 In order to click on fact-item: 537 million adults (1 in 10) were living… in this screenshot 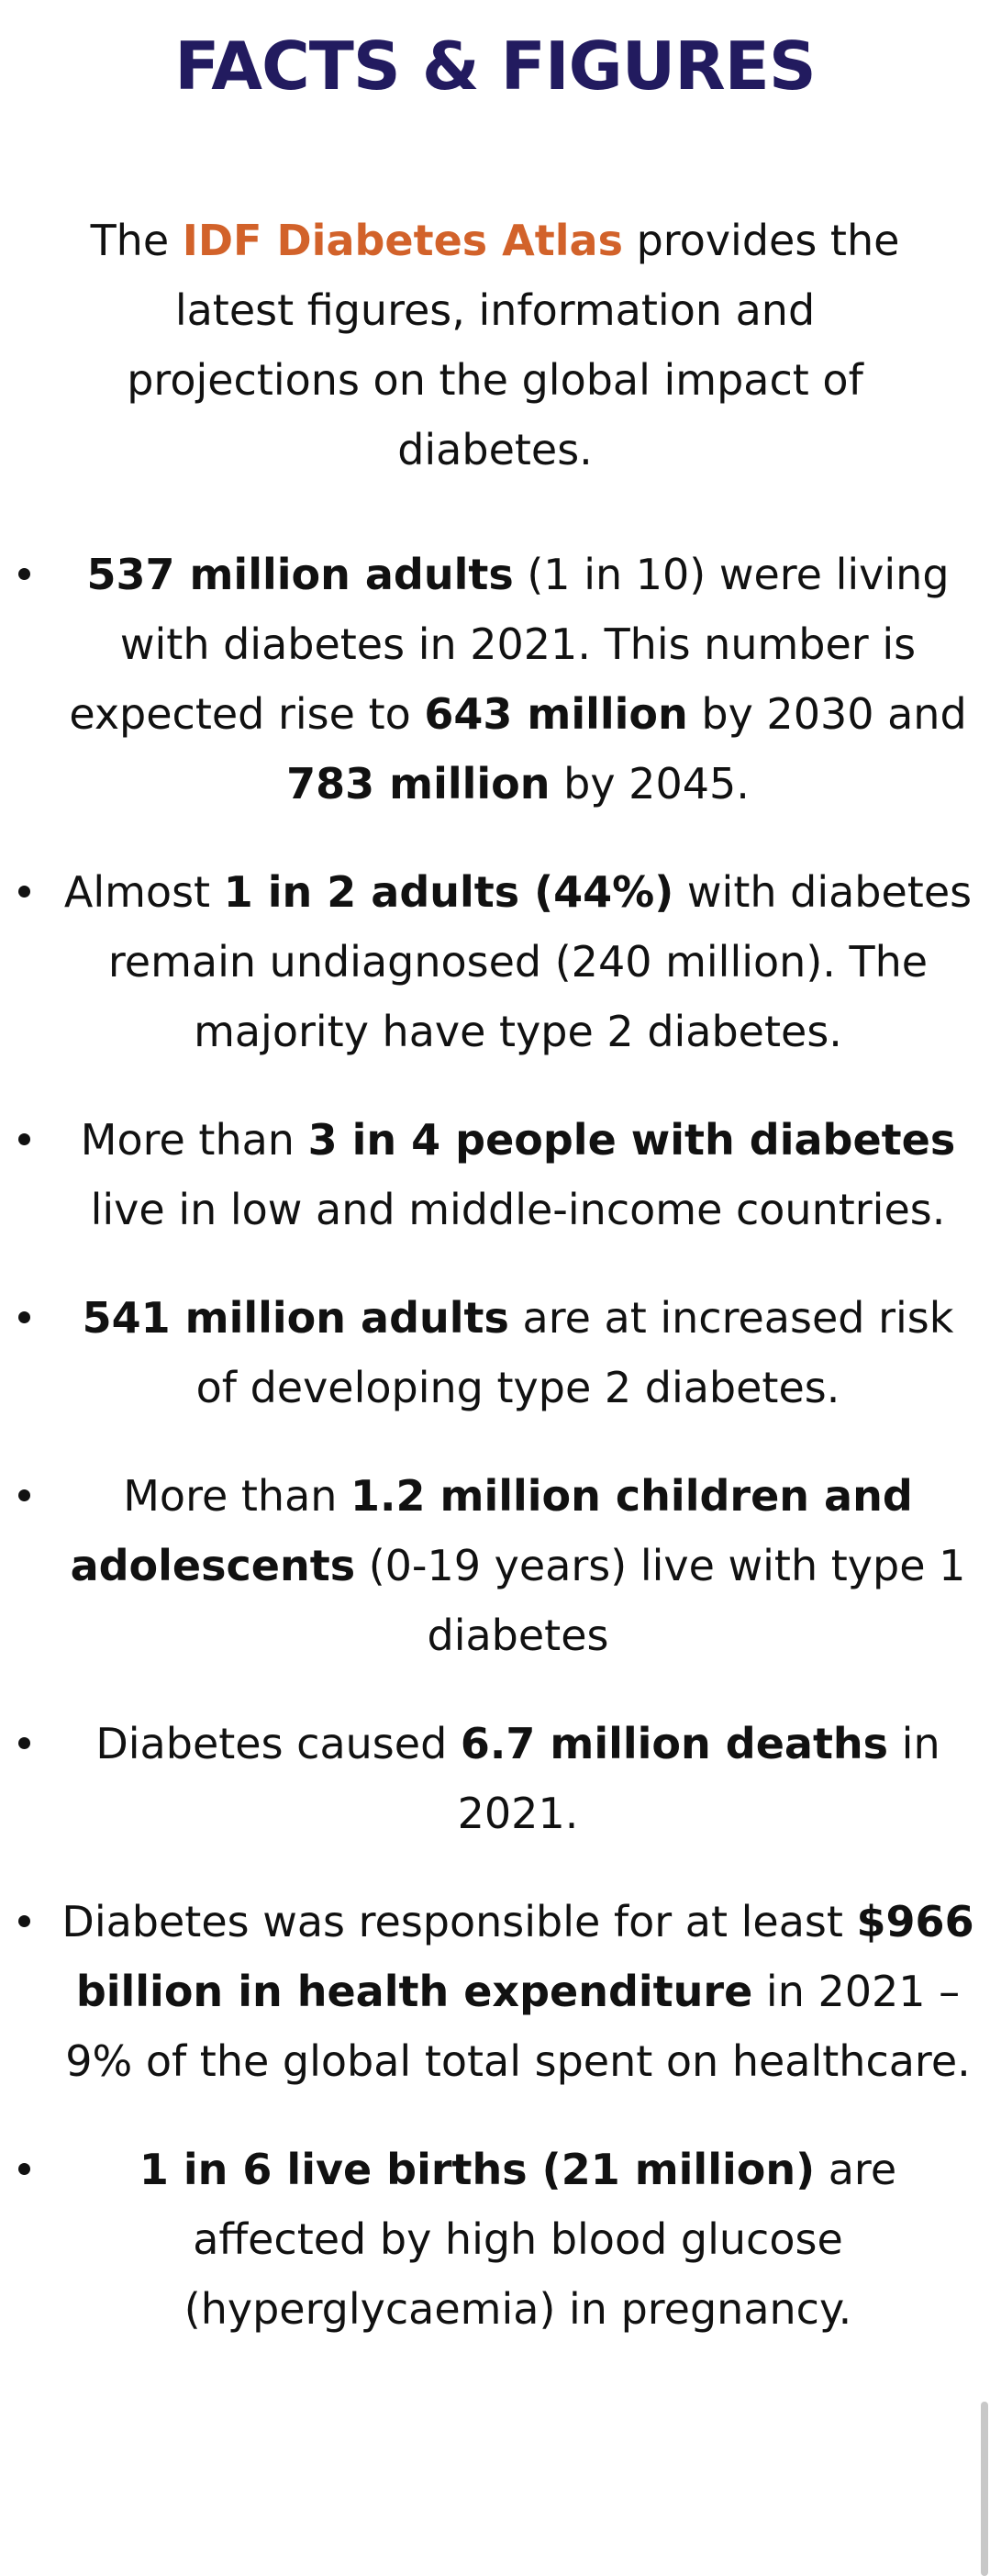, I will do `click(498, 679)`.